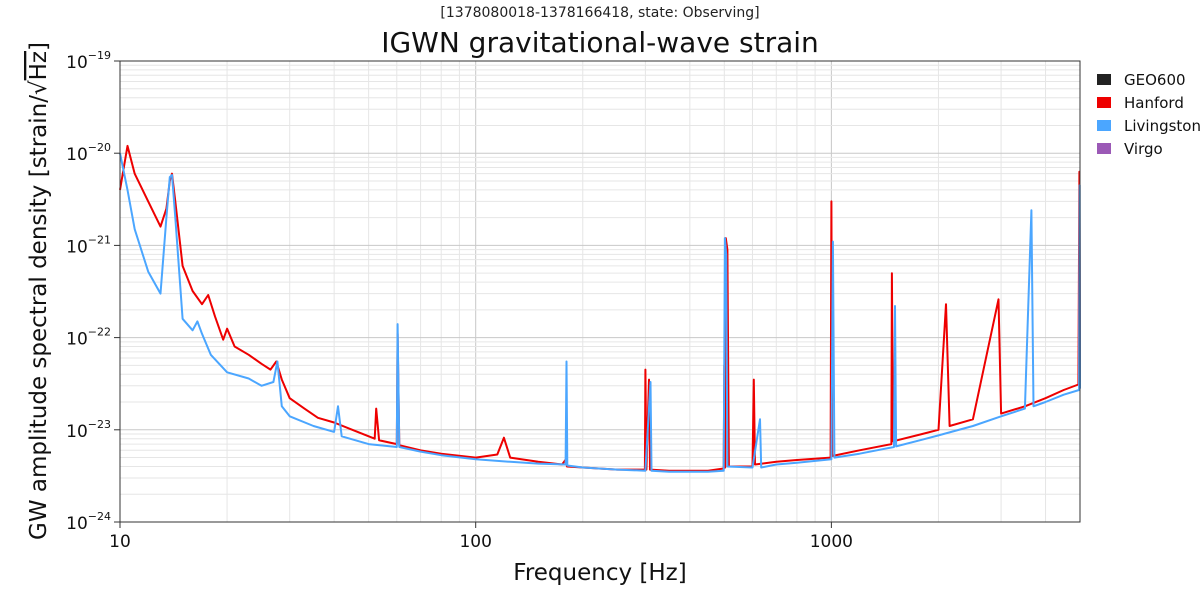 This screenshot has width=1200, height=600. What do you see at coordinates (831, 542) in the screenshot?
I see `x-tick-label: 1000` at bounding box center [831, 542].